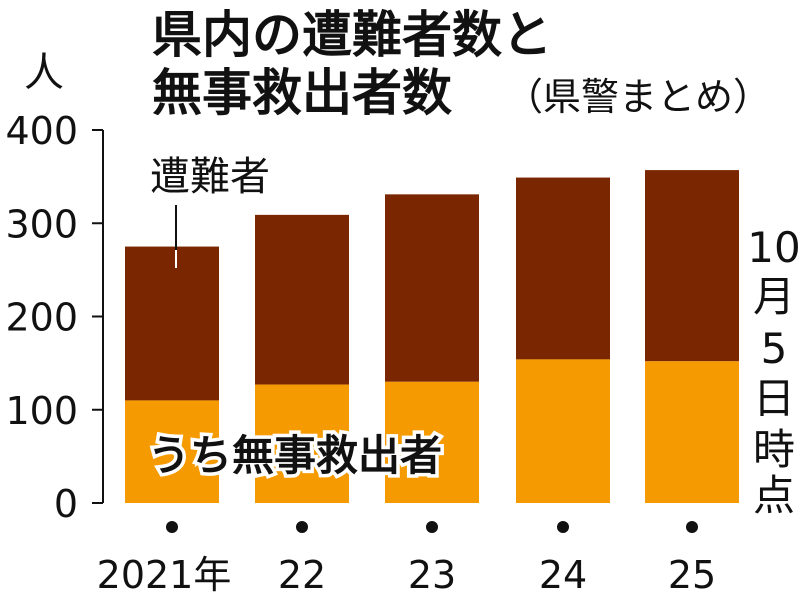 The image size is (800, 604). I want to click on y-tick-label: 200, so click(41, 318).